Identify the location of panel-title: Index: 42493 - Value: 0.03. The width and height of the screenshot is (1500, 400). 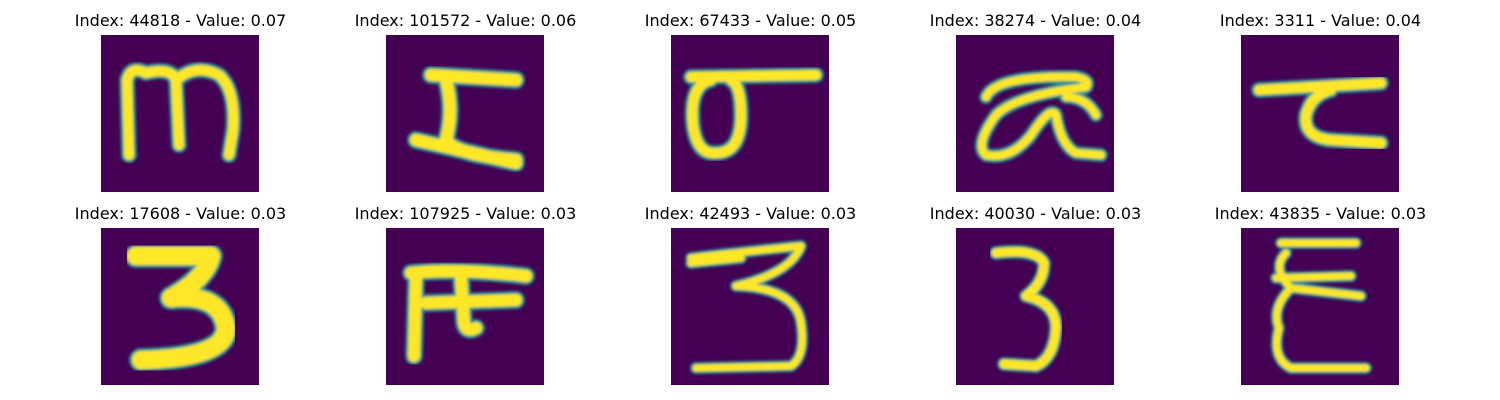
(750, 214).